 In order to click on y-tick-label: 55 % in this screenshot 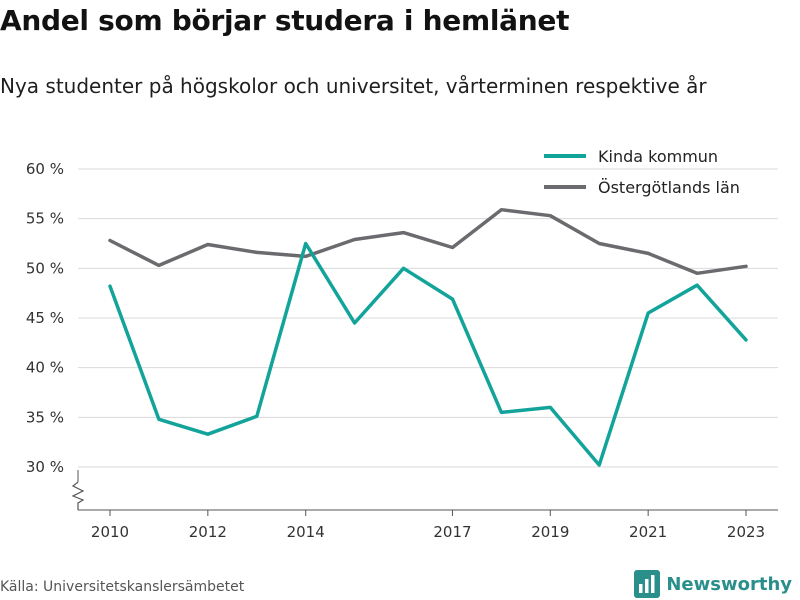, I will do `click(45, 219)`.